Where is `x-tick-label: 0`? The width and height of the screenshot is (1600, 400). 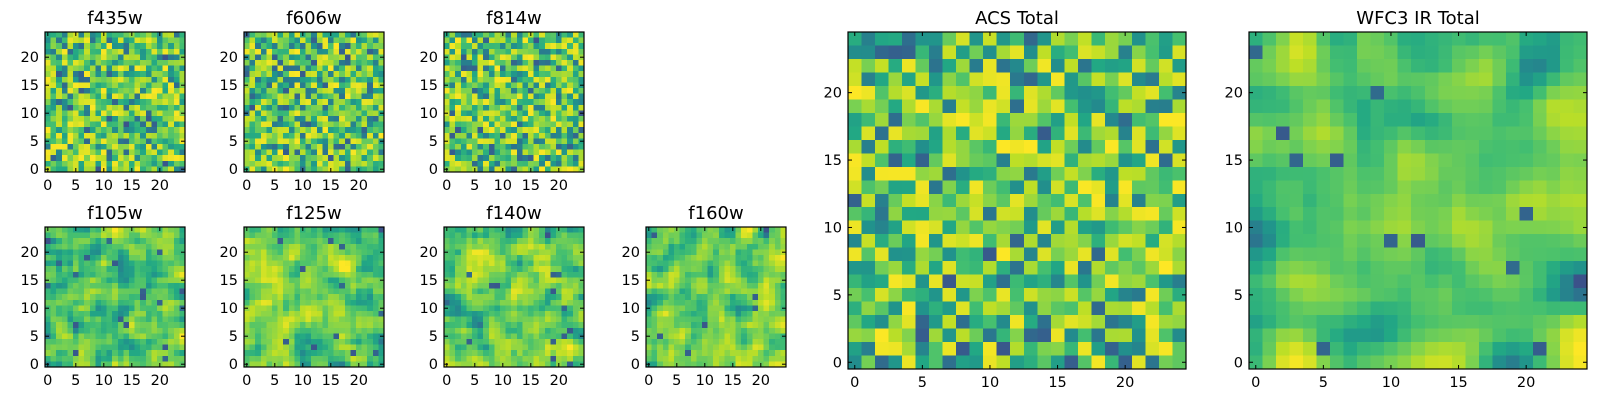
x-tick-label: 0 is located at coordinates (446, 381).